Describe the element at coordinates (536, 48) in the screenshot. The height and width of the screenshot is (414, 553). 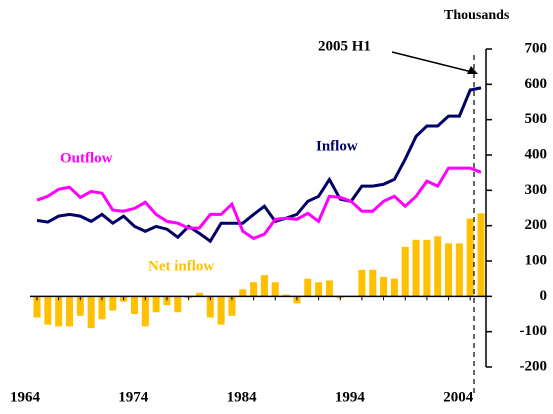
I see `y-tick-label: 700` at that location.